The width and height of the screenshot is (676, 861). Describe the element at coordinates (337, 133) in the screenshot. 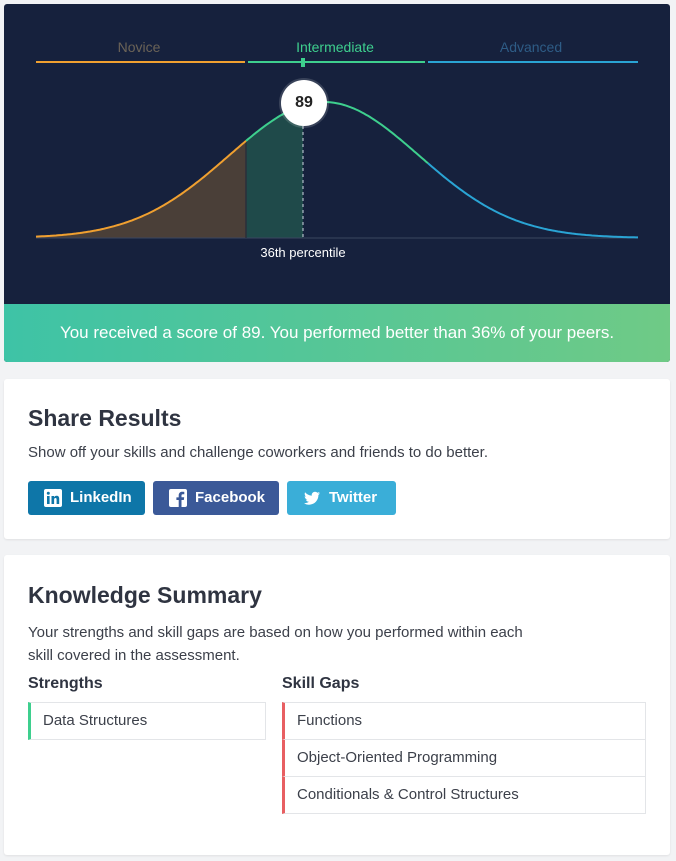

I see `curve-intermediate` at that location.